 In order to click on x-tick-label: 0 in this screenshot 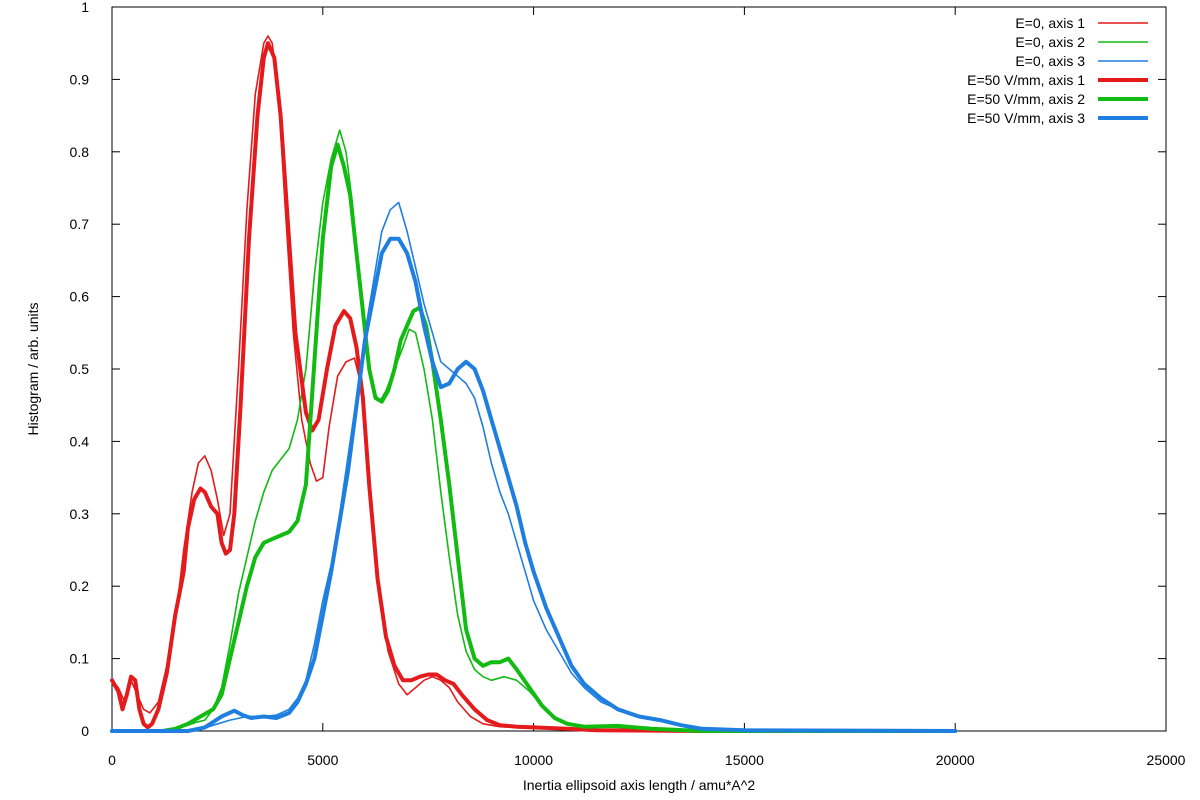, I will do `click(112, 760)`.